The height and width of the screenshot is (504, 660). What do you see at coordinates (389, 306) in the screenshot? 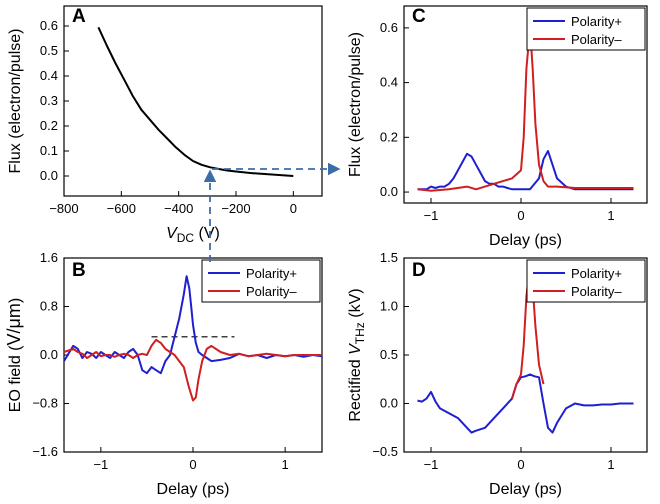
I see `y-tick-label: 1.0` at bounding box center [389, 306].